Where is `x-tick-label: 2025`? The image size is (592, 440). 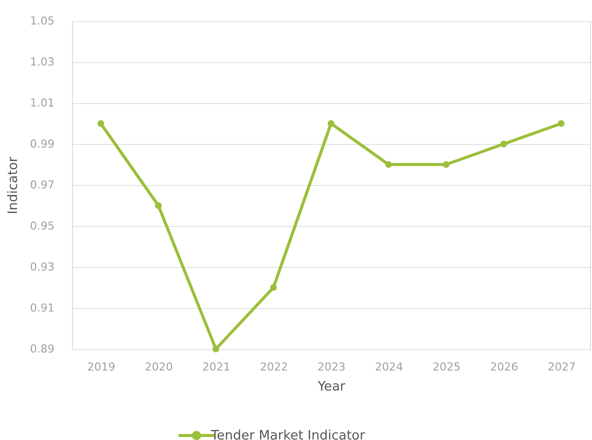 x-tick-label: 2025 is located at coordinates (446, 367).